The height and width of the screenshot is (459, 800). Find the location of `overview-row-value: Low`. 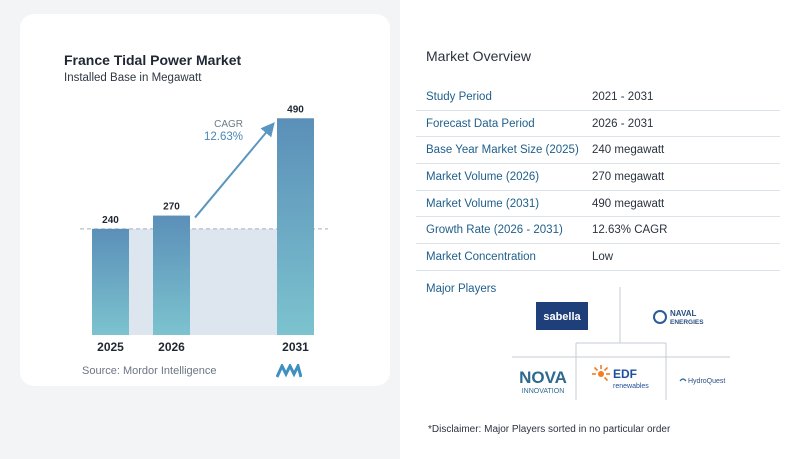

overview-row-value: Low is located at coordinates (603, 256).